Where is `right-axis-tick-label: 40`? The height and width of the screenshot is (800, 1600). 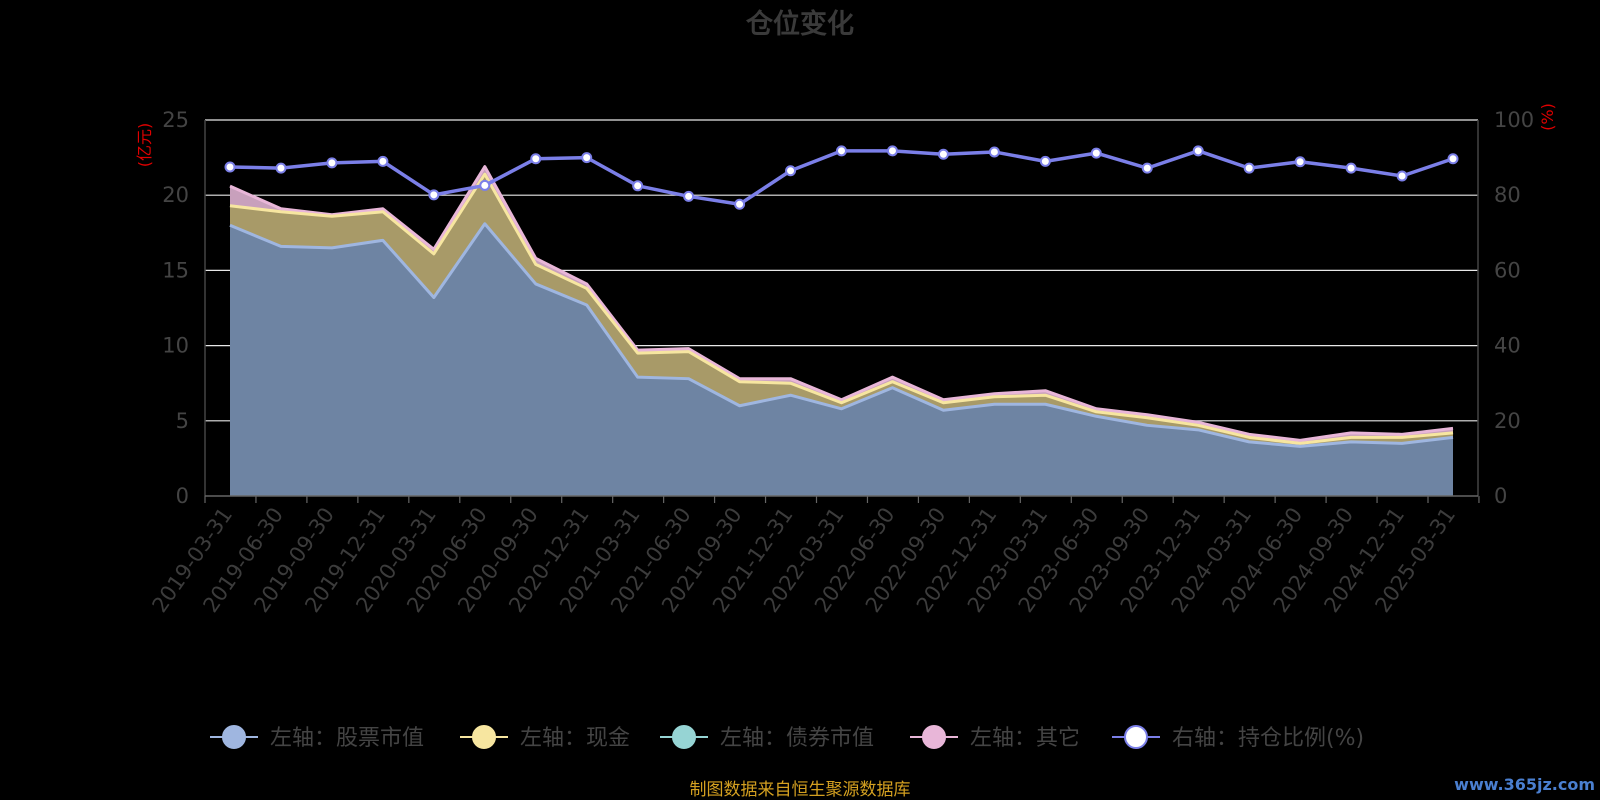
right-axis-tick-label: 40 is located at coordinates (1507, 346).